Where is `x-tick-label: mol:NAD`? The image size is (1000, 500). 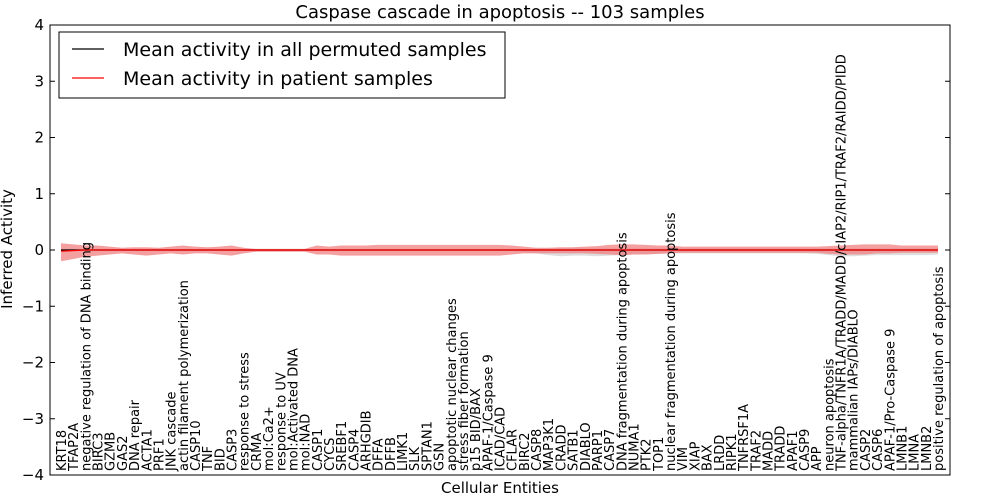
x-tick-label: mol:NAD is located at coordinates (306, 442).